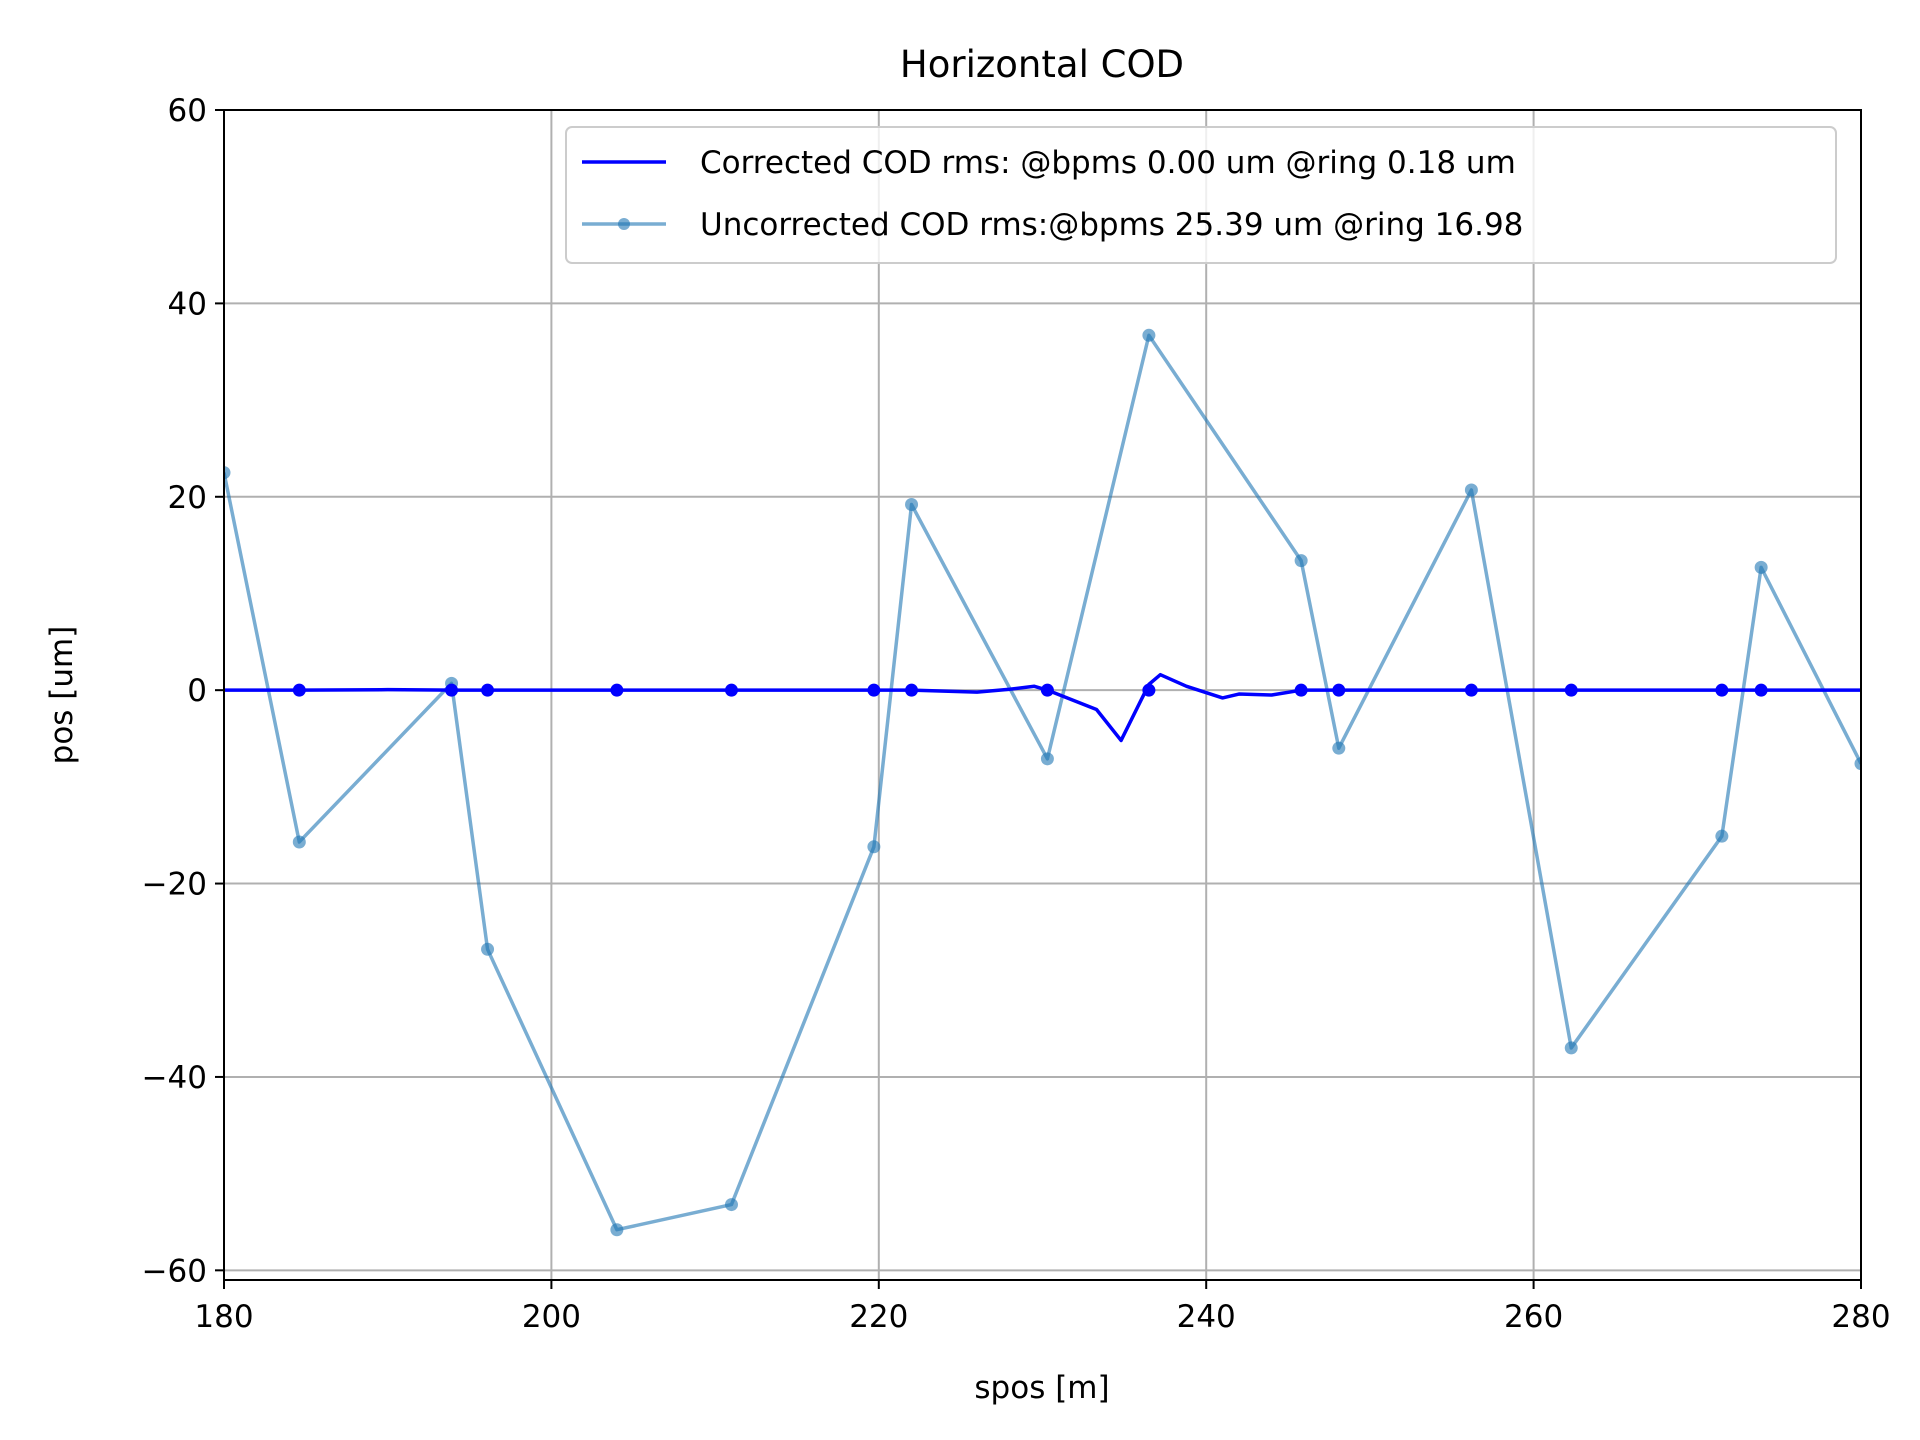 The height and width of the screenshot is (1440, 1920). What do you see at coordinates (1042, 64) in the screenshot?
I see `chart-title: Horizontal COD` at bounding box center [1042, 64].